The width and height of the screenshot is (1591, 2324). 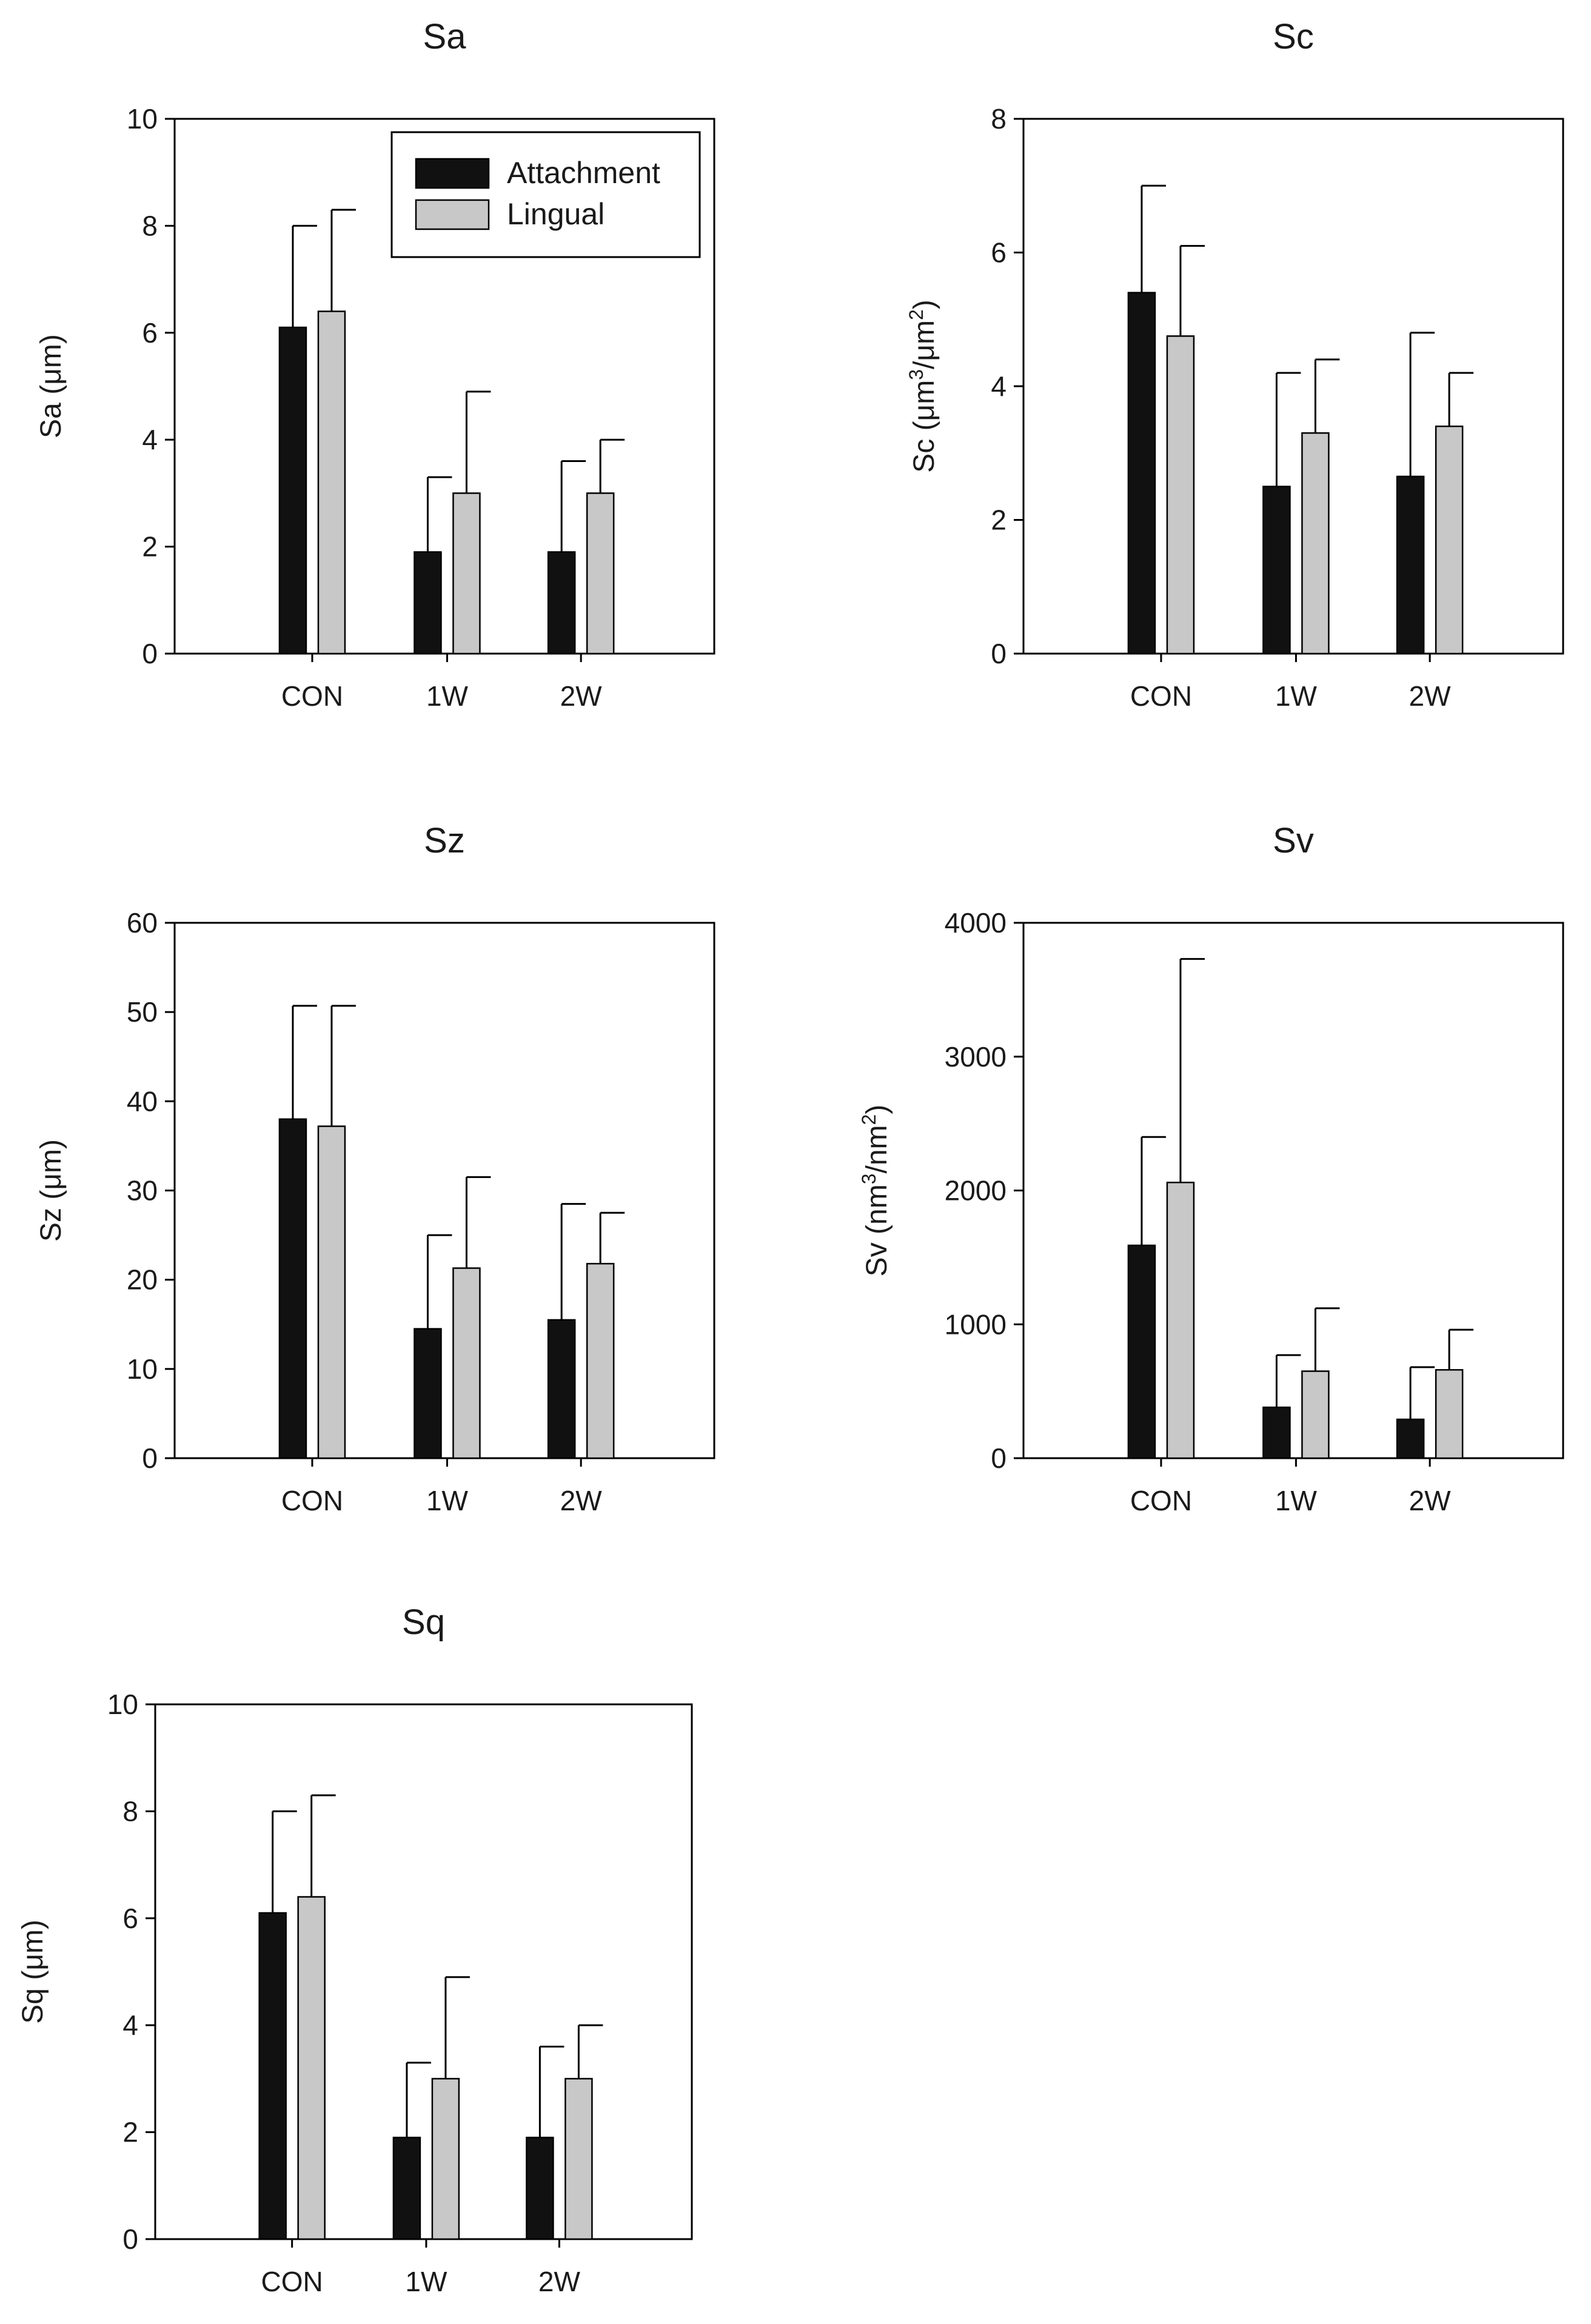 What do you see at coordinates (976, 923) in the screenshot?
I see `y-tick-label: 4000` at bounding box center [976, 923].